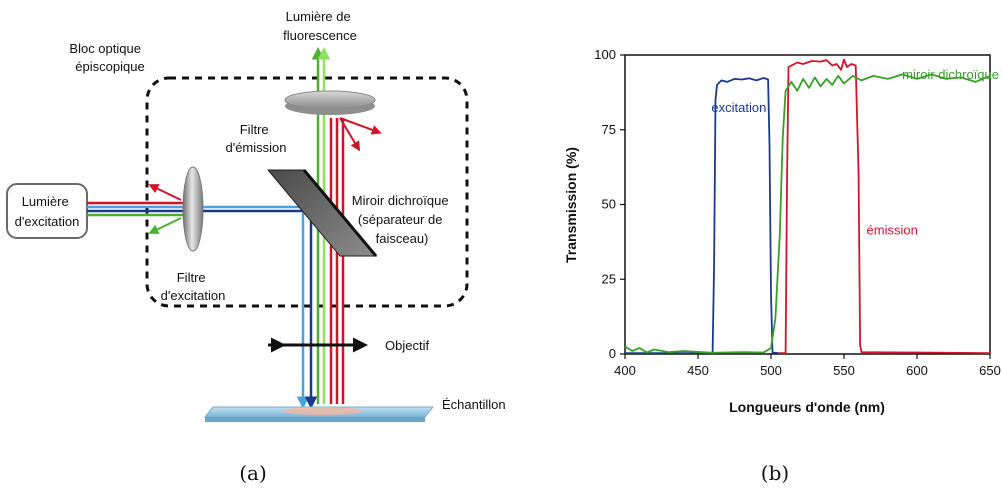  What do you see at coordinates (474, 404) in the screenshot?
I see `sample-label: Échantillon` at bounding box center [474, 404].